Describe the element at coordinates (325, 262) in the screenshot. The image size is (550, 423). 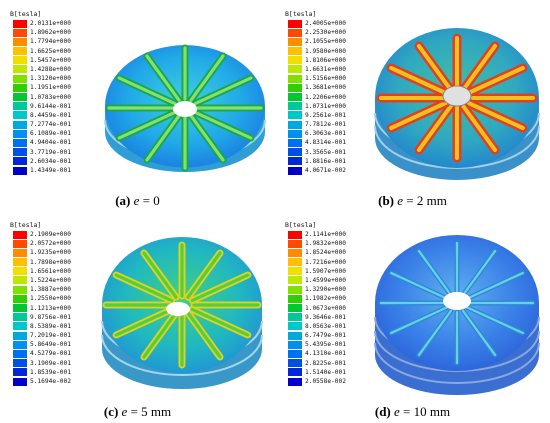
I see `legend-value: 1.7216e+000` at that location.